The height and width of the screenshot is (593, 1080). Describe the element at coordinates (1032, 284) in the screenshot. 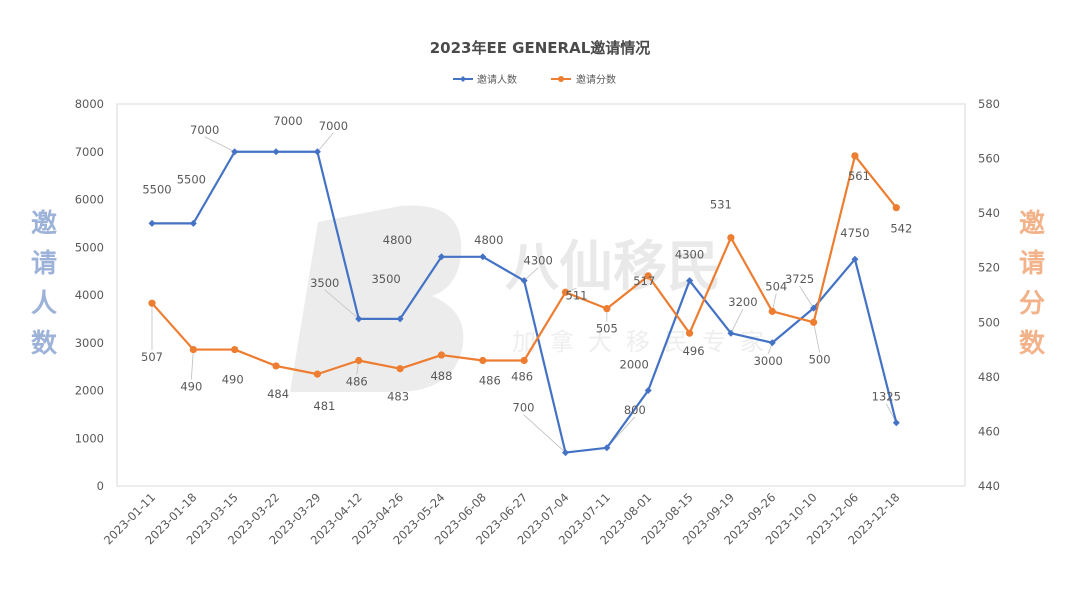

I see `right-axis-title: 邀请分数` at that location.